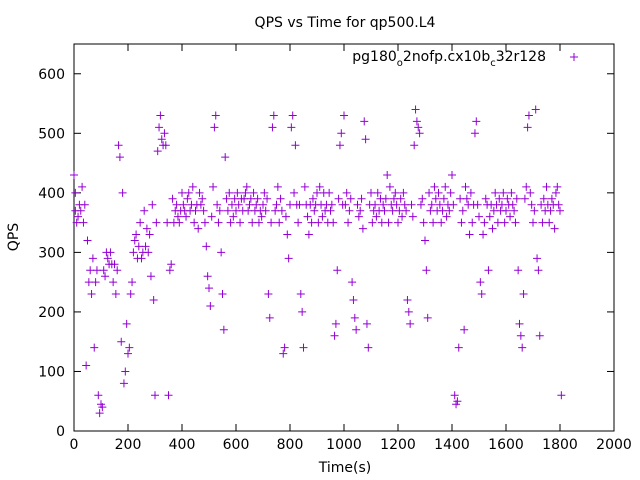  Describe the element at coordinates (60, 432) in the screenshot. I see `y-tick-label: 0` at that location.